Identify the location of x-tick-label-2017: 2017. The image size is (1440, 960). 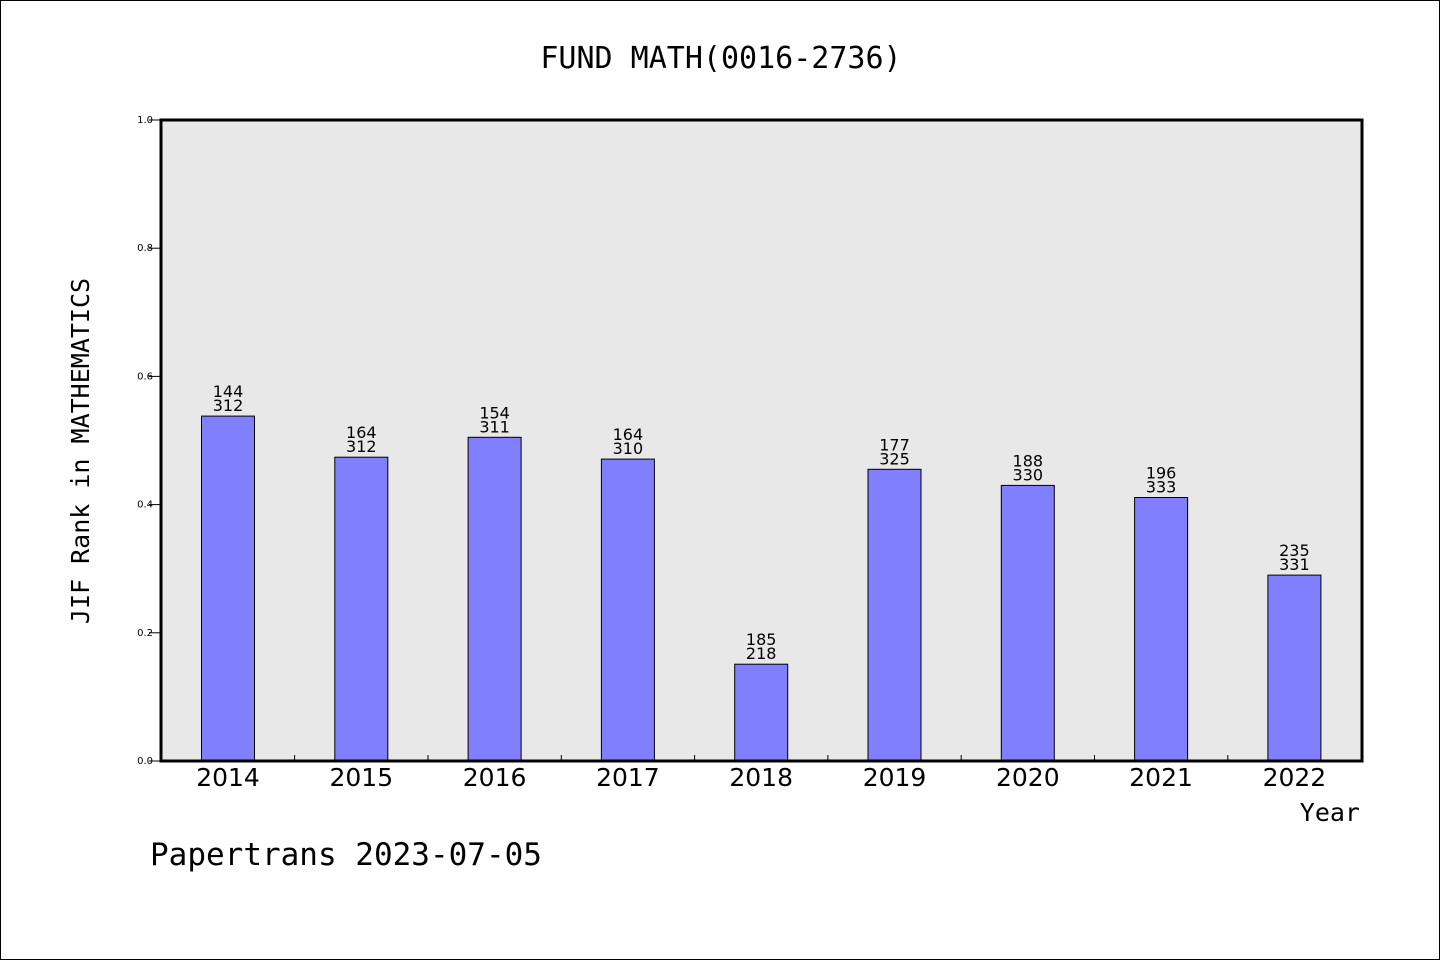
(628, 777).